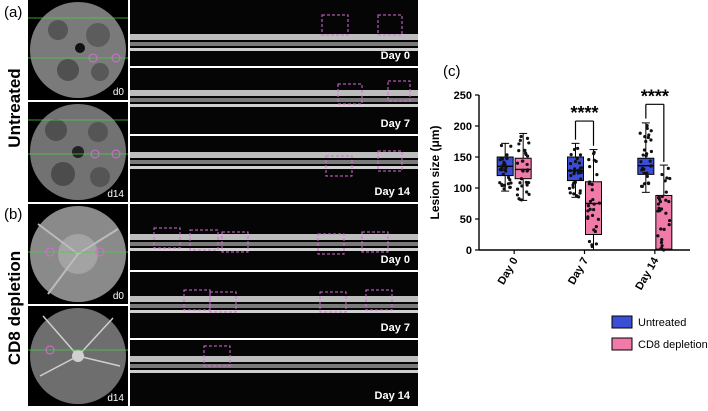  Describe the element at coordinates (466, 220) in the screenshot. I see `y-tick-label: 50` at that location.